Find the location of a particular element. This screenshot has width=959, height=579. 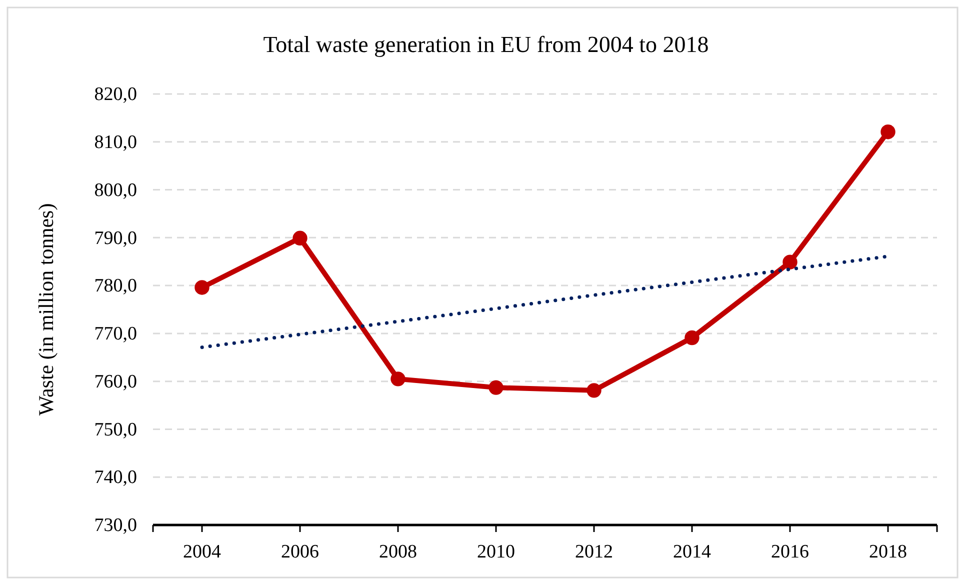

y-tick-label: 740,0 is located at coordinates (115, 477).